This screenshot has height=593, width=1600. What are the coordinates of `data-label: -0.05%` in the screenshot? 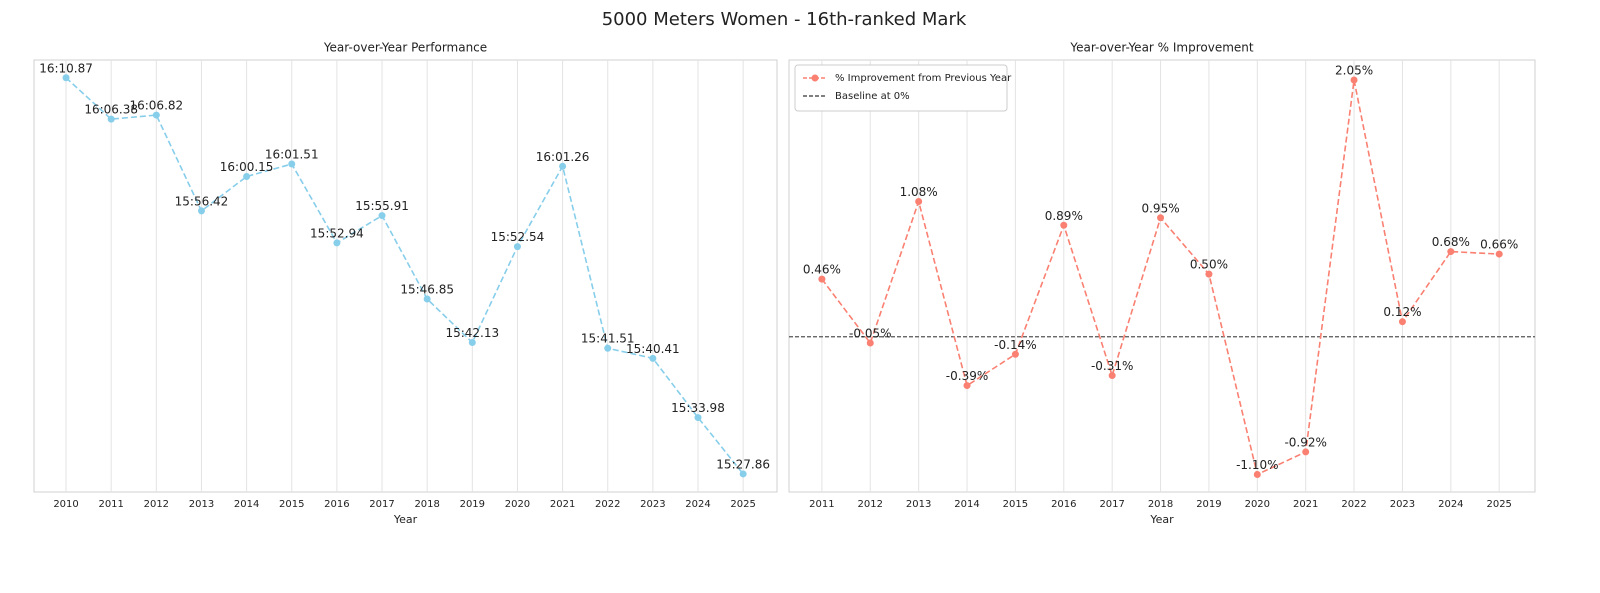 It's located at (870, 333).